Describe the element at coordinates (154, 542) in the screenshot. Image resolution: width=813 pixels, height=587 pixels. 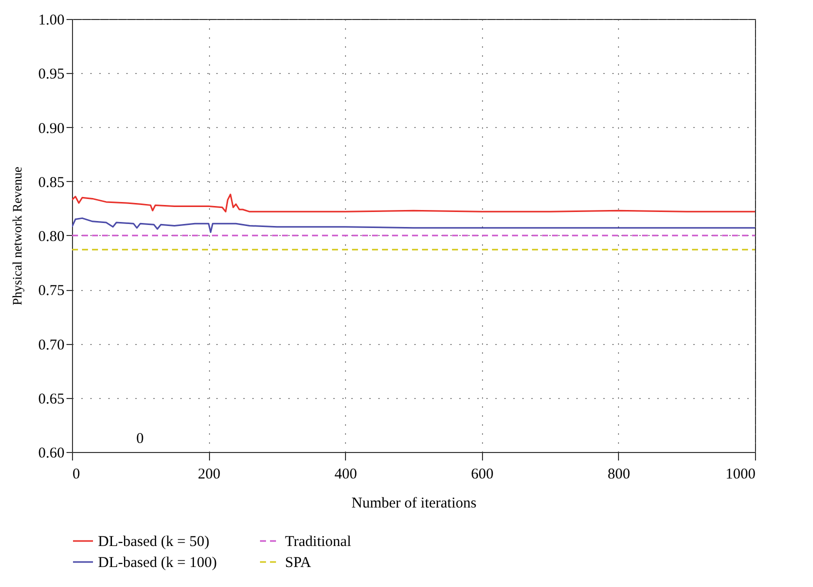
I see `legend-label: DL-based (k = 50)` at that location.